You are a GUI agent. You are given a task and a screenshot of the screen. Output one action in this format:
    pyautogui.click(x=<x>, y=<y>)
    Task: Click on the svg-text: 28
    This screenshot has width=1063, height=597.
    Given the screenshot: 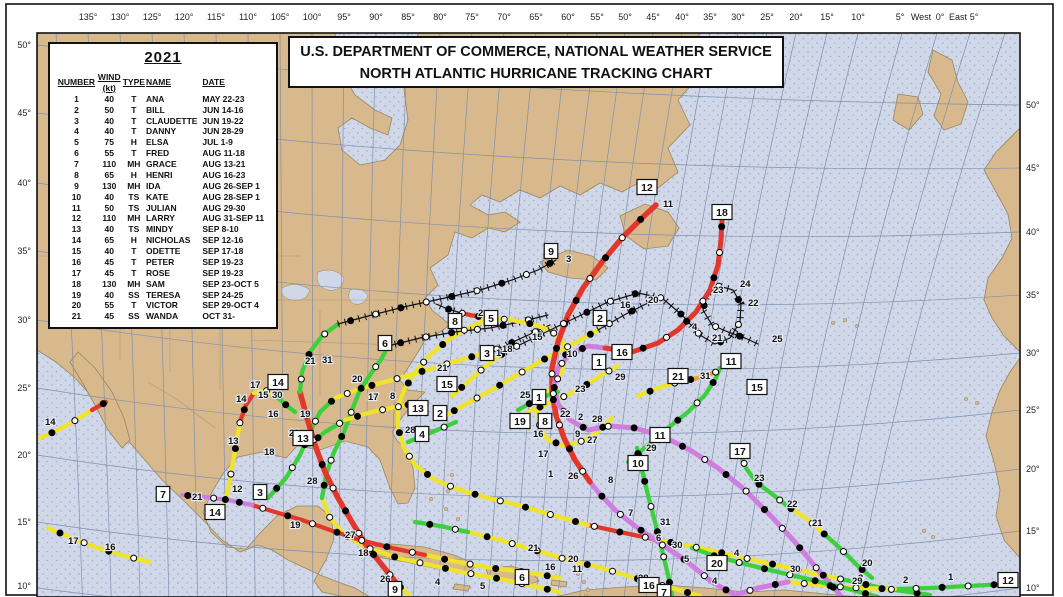 What is the action you would take?
    pyautogui.click(x=312, y=481)
    